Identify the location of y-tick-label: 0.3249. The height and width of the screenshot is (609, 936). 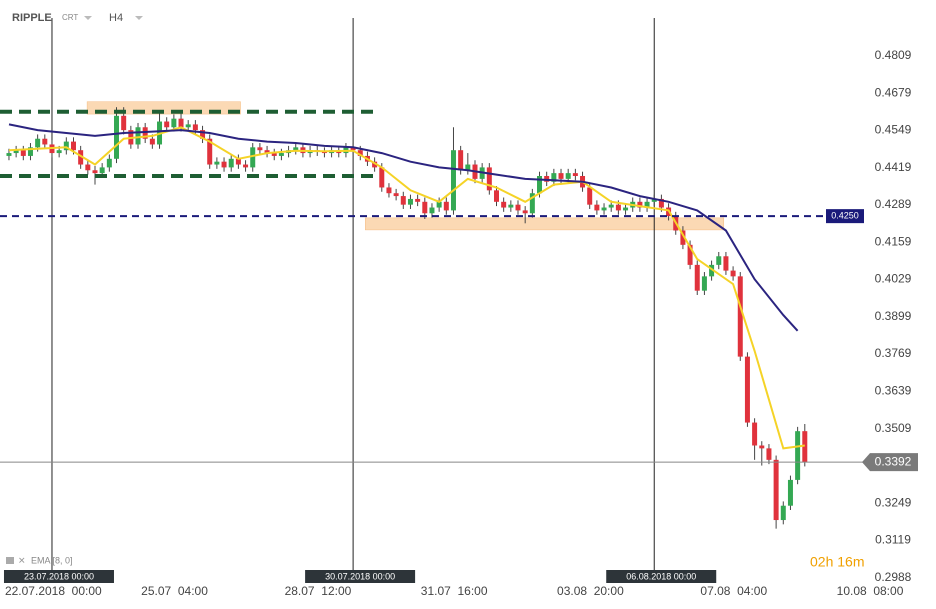
(893, 502).